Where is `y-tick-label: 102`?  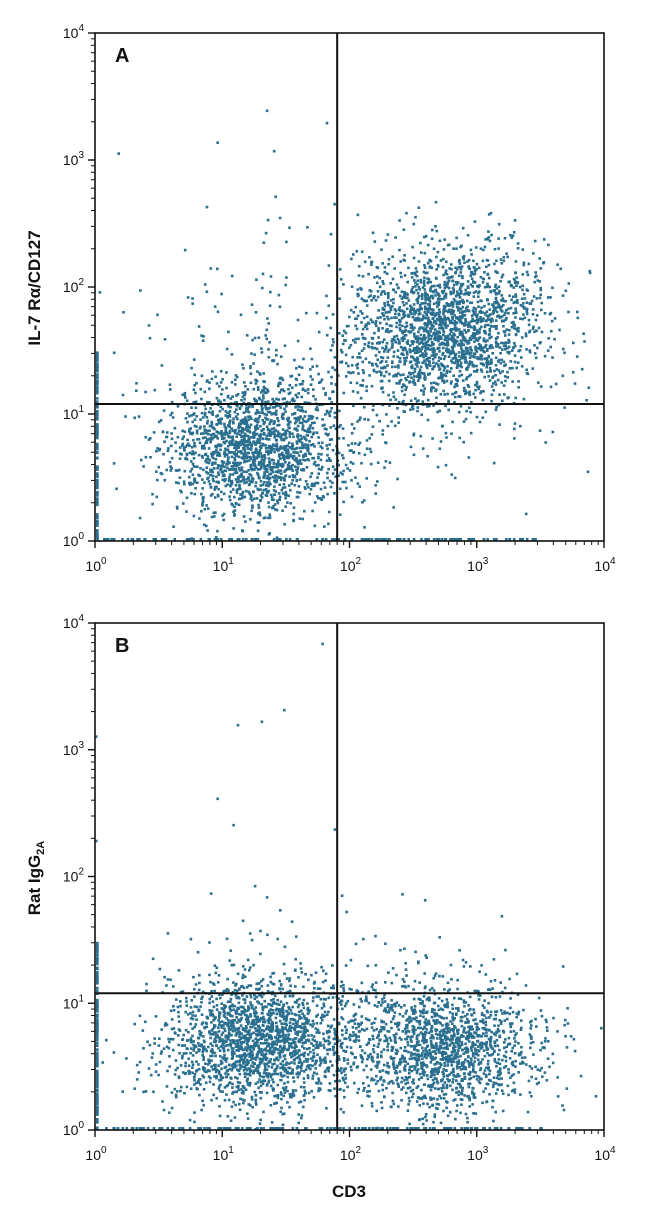
y-tick-label: 102 is located at coordinates (74, 286).